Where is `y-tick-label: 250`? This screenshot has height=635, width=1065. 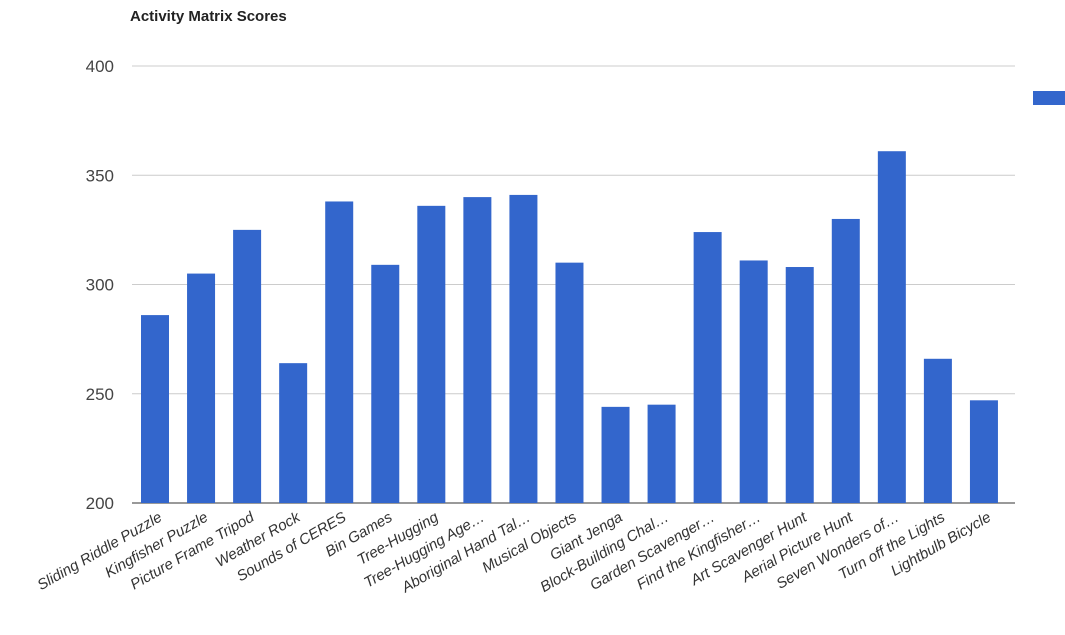 y-tick-label: 250 is located at coordinates (100, 394).